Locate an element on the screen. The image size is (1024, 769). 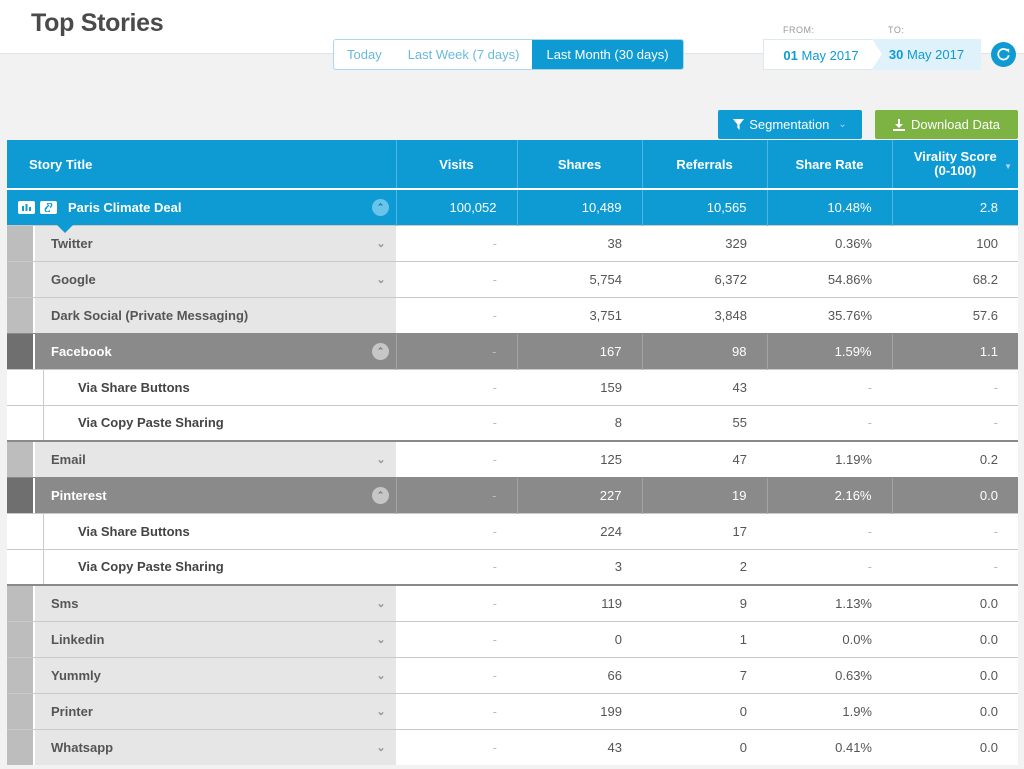
chevron-up-icon: ⌃ is located at coordinates (380, 207).